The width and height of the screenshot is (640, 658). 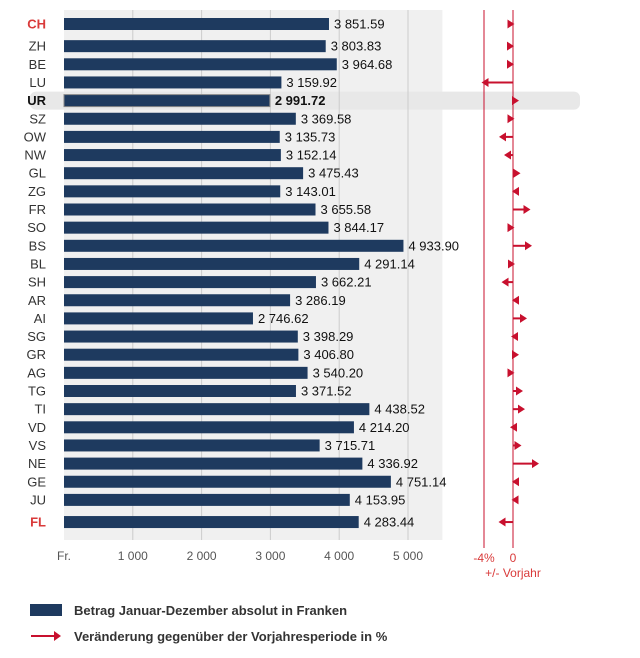 I want to click on value-label: 3 475.43, so click(x=333, y=173).